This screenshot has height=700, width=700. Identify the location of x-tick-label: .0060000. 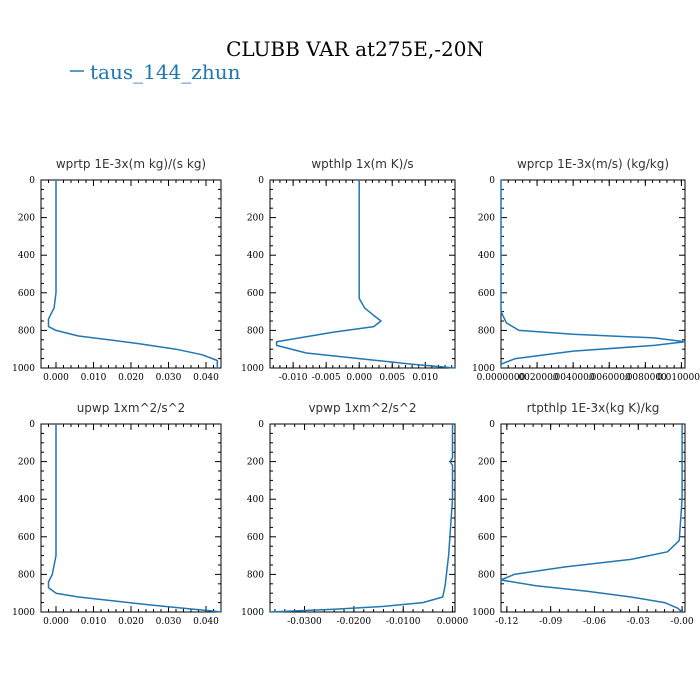
(609, 378).